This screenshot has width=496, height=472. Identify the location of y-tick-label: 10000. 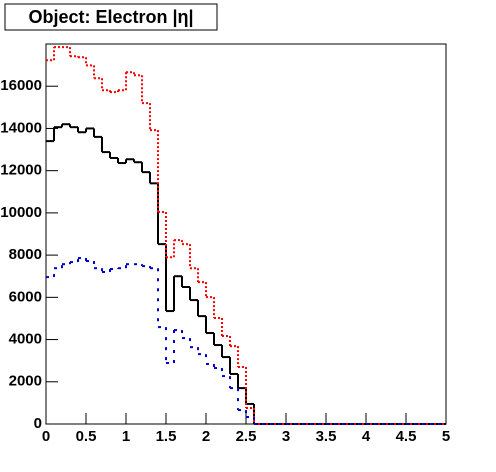
(21, 212).